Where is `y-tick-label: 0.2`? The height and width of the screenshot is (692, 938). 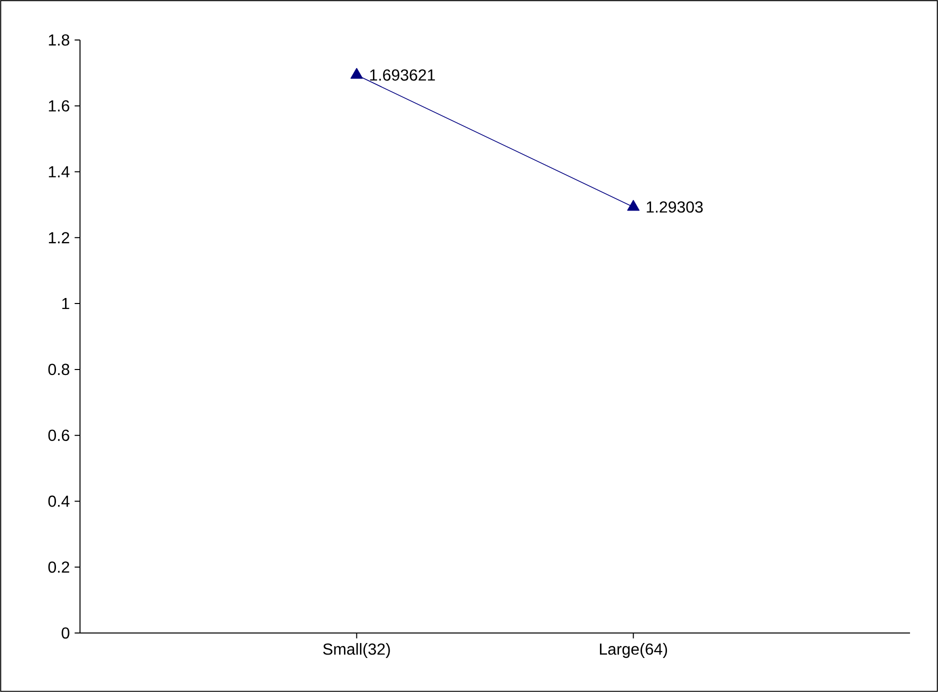
y-tick-label: 0.2 is located at coordinates (59, 567).